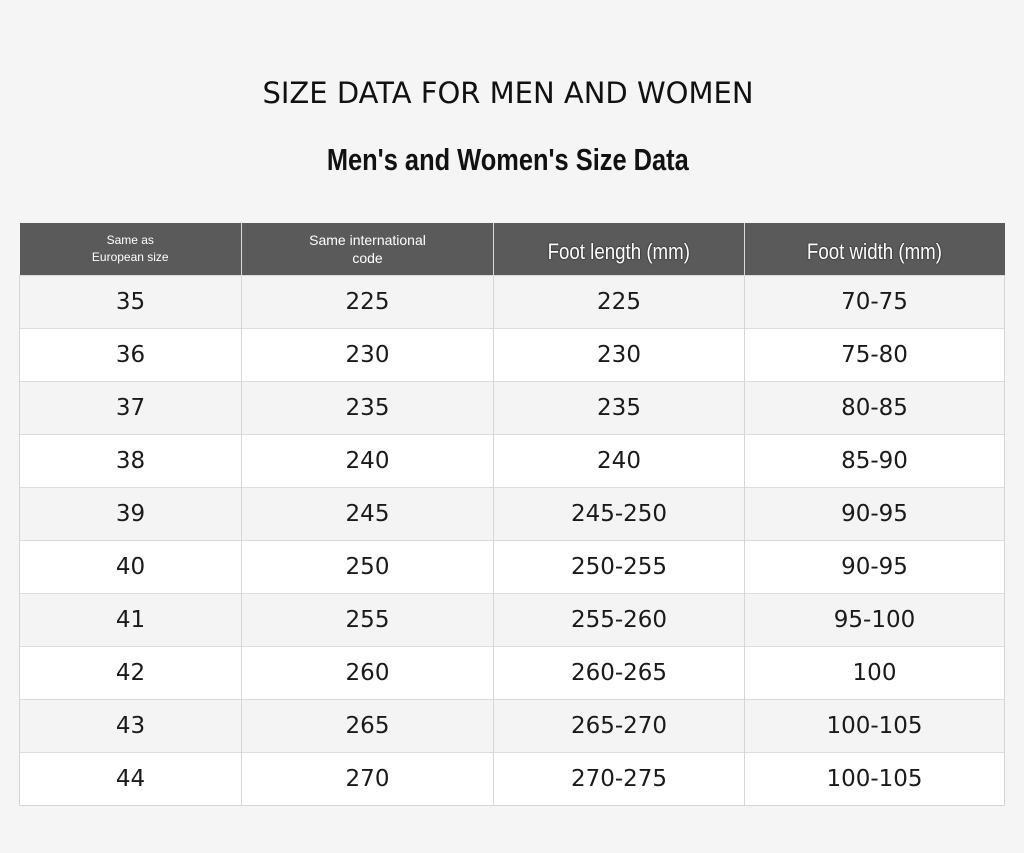 The image size is (1024, 853). Describe the element at coordinates (130, 673) in the screenshot. I see `cell-european-size: 42` at that location.